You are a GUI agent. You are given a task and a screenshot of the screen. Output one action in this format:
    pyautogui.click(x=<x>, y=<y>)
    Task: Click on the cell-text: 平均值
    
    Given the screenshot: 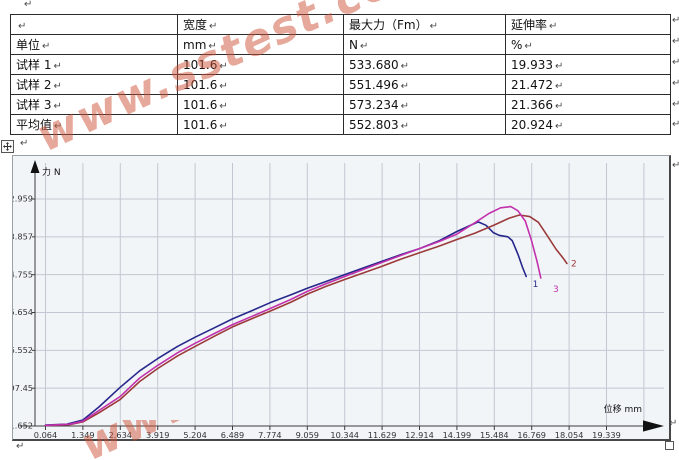 What is the action you would take?
    pyautogui.click(x=34, y=125)
    